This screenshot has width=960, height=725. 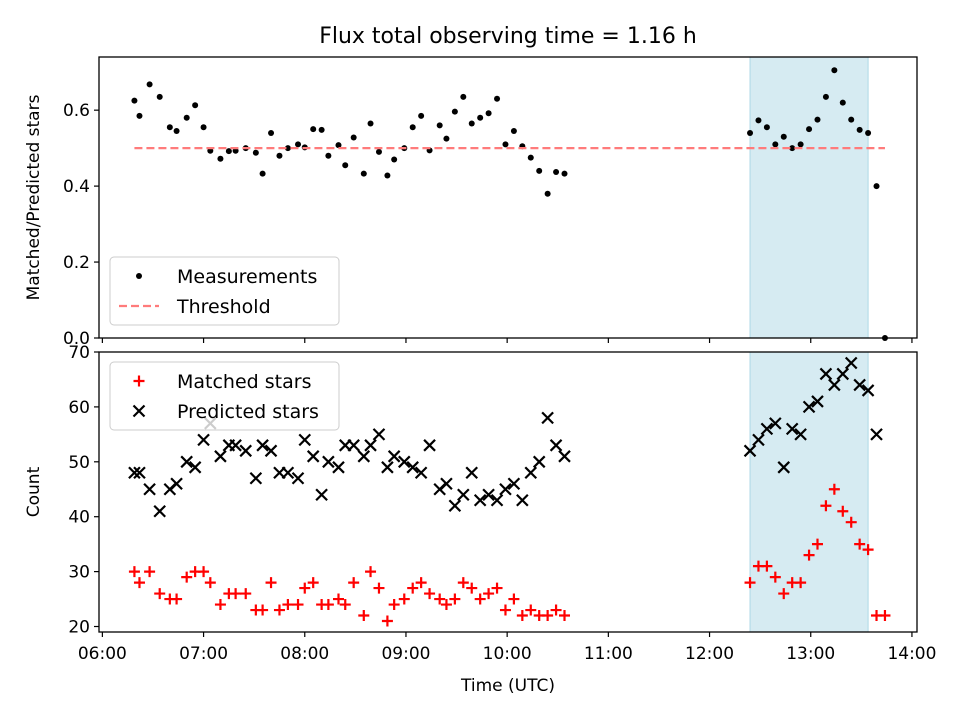 I want to click on x-tick-label: 13:00, so click(x=810, y=654).